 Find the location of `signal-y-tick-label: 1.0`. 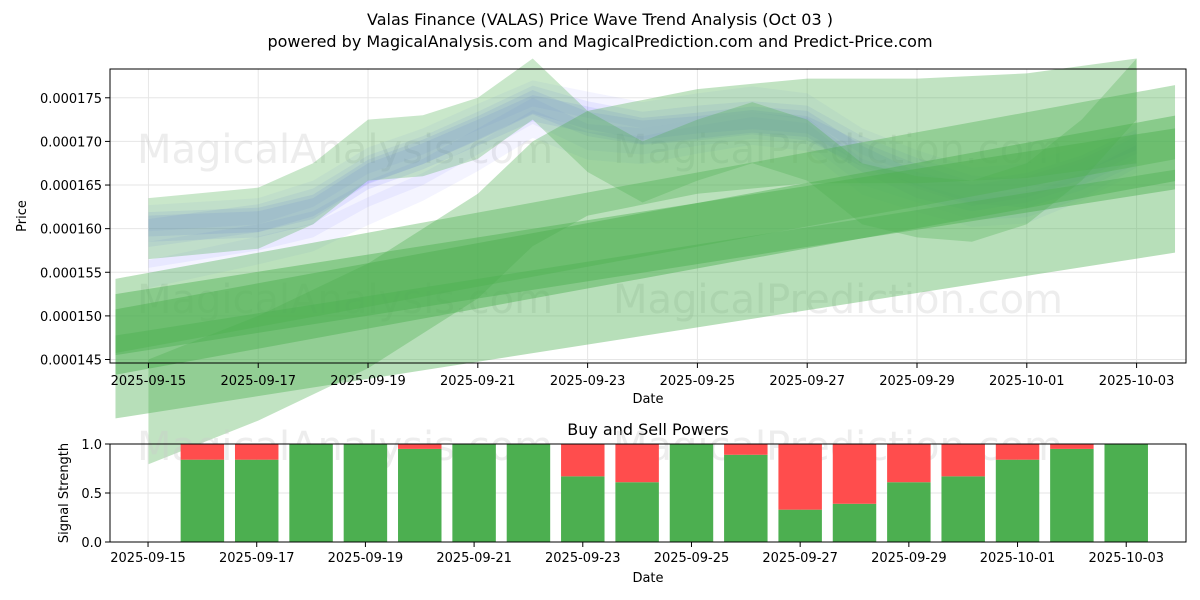

signal-y-tick-label: 1.0 is located at coordinates (91, 445).